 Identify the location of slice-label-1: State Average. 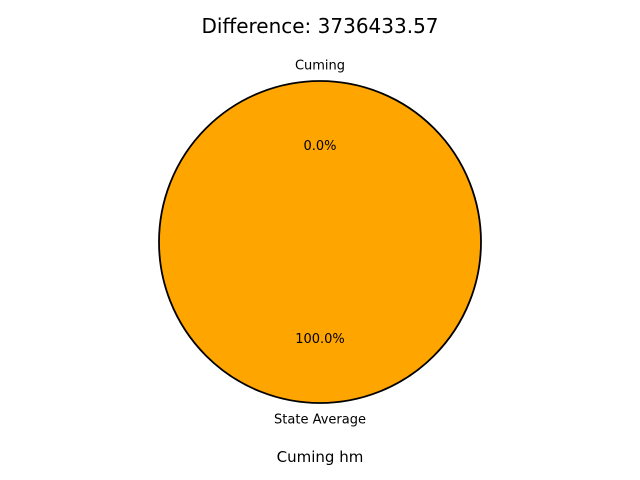
(320, 420).